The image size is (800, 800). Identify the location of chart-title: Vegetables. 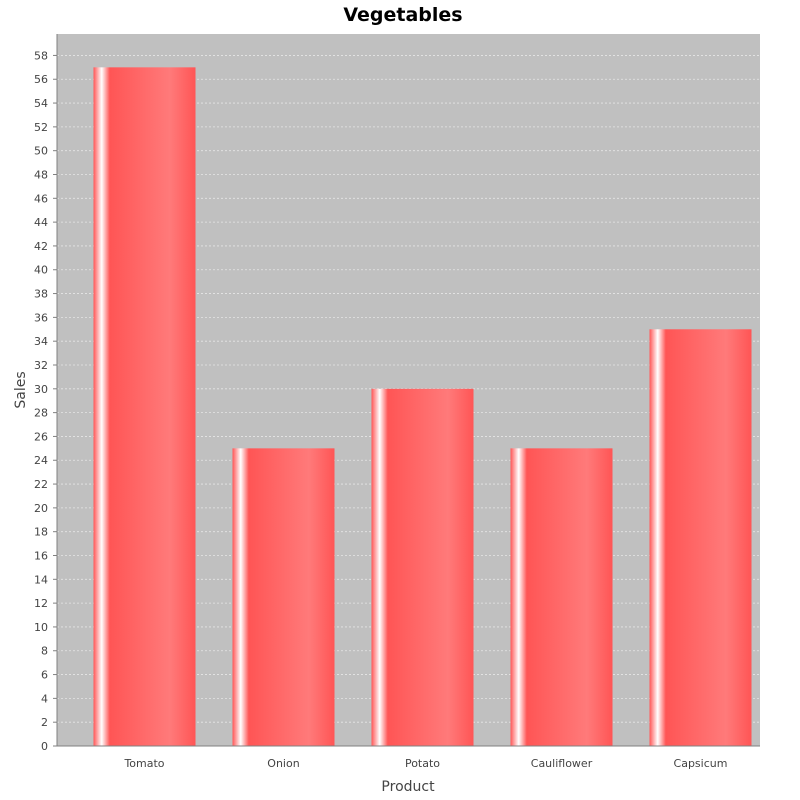
(402, 15).